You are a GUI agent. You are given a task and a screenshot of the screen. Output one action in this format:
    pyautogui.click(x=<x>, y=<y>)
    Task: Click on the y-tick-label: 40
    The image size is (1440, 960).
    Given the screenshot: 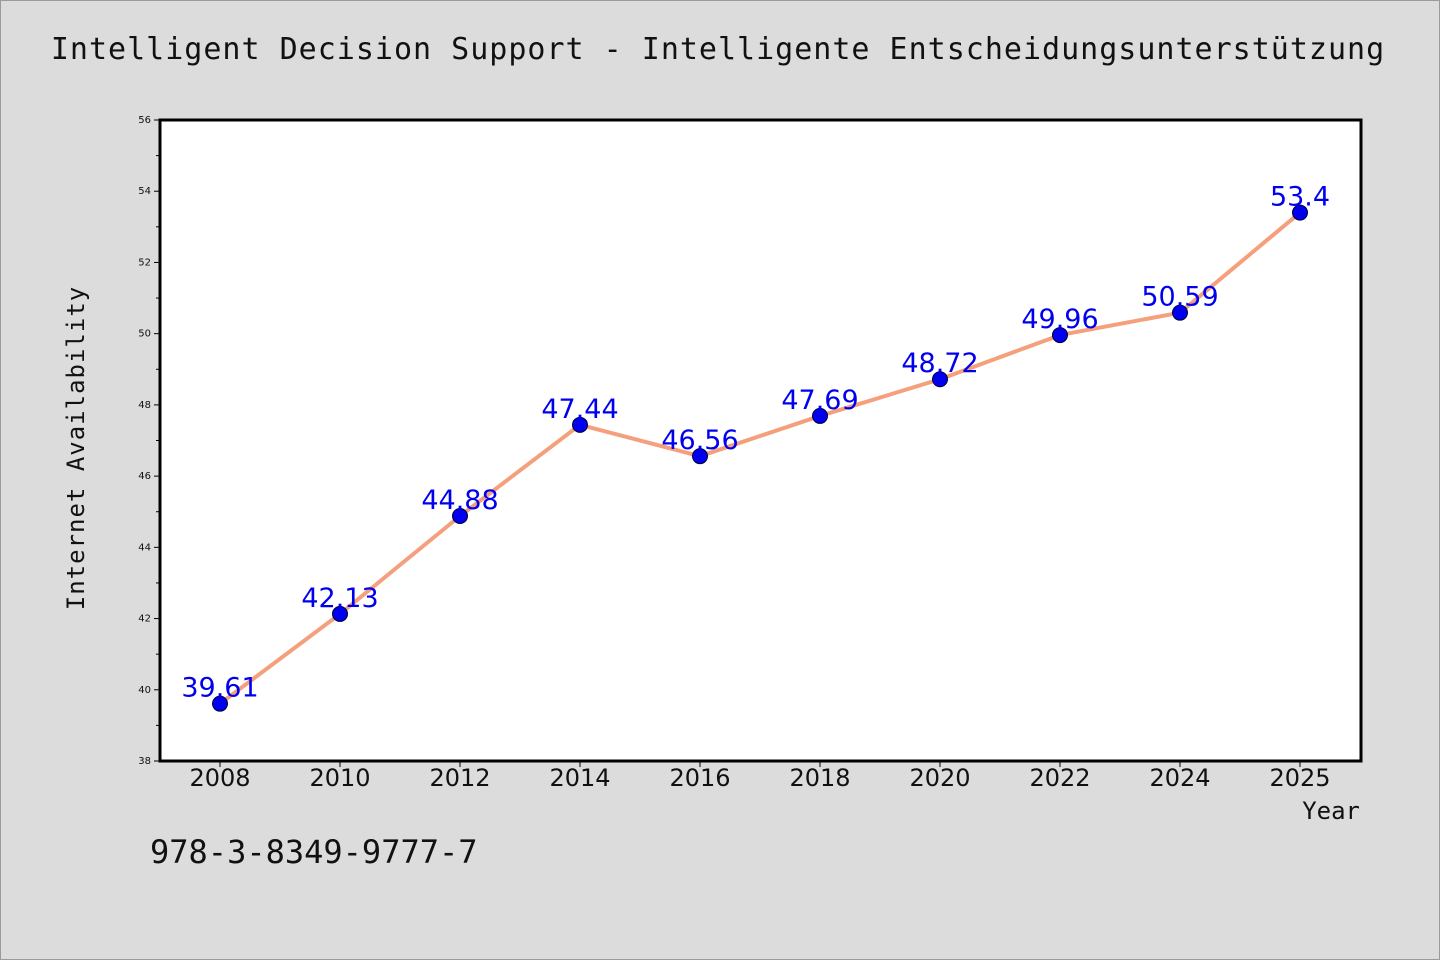 What is the action you would take?
    pyautogui.click(x=144, y=690)
    